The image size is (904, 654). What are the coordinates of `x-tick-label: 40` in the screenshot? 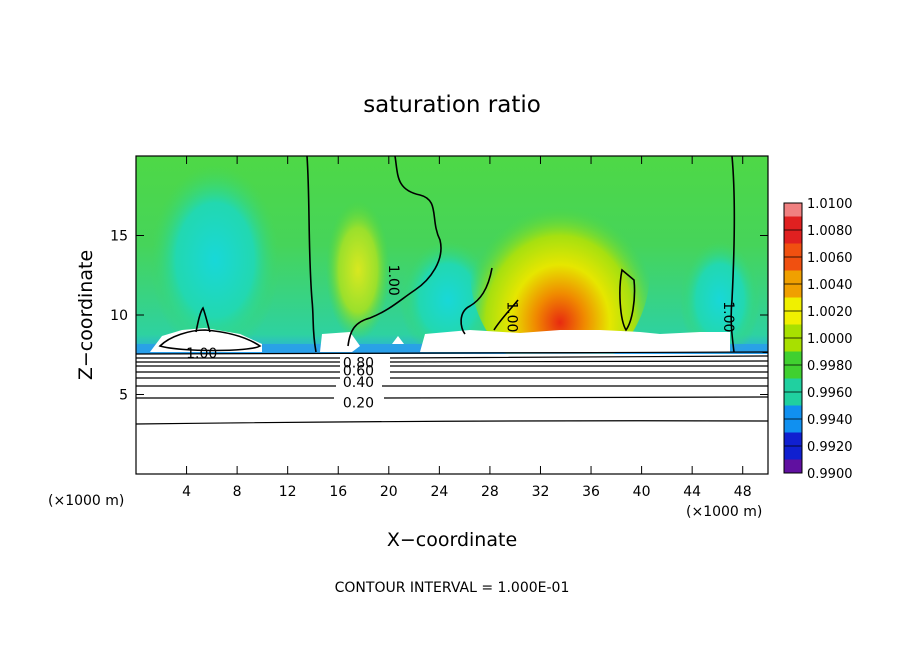 It's located at (642, 492).